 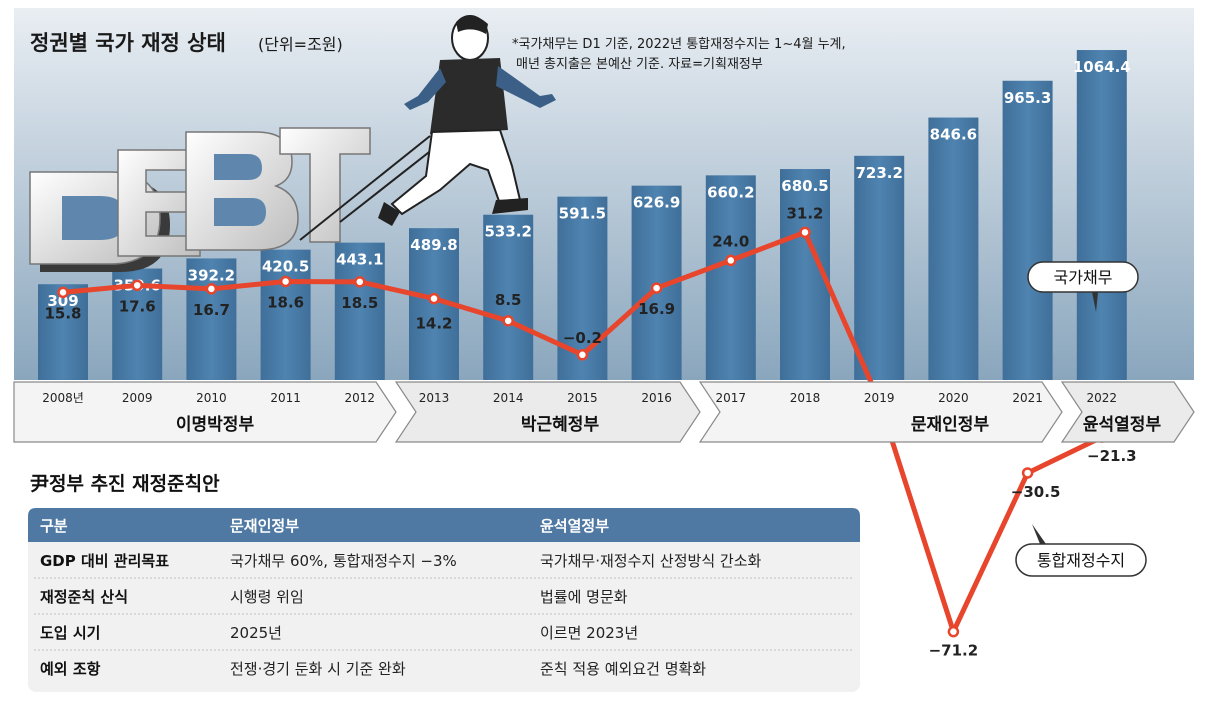 I want to click on year-label: 2014, so click(x=508, y=398).